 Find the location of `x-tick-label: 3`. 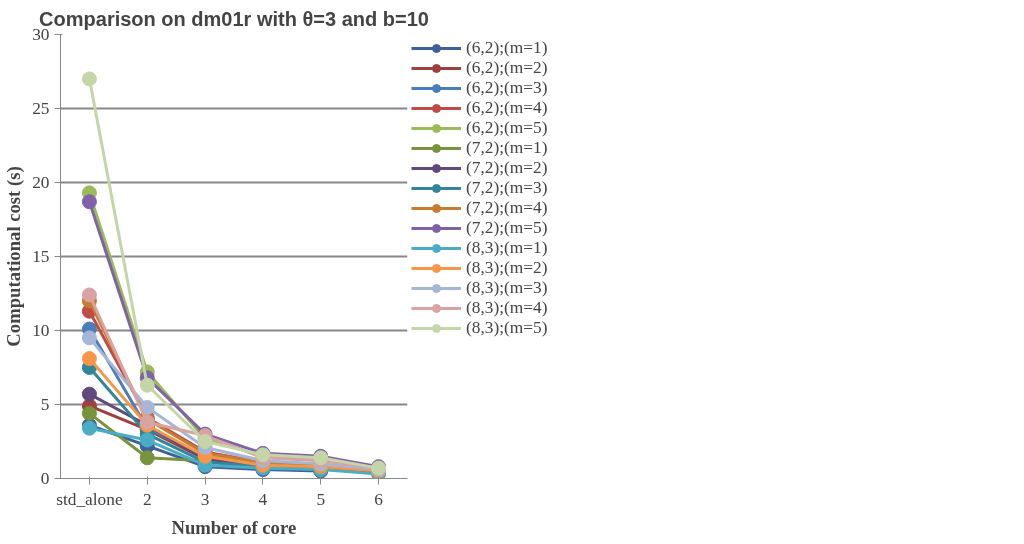

x-tick-label: 3 is located at coordinates (205, 499).